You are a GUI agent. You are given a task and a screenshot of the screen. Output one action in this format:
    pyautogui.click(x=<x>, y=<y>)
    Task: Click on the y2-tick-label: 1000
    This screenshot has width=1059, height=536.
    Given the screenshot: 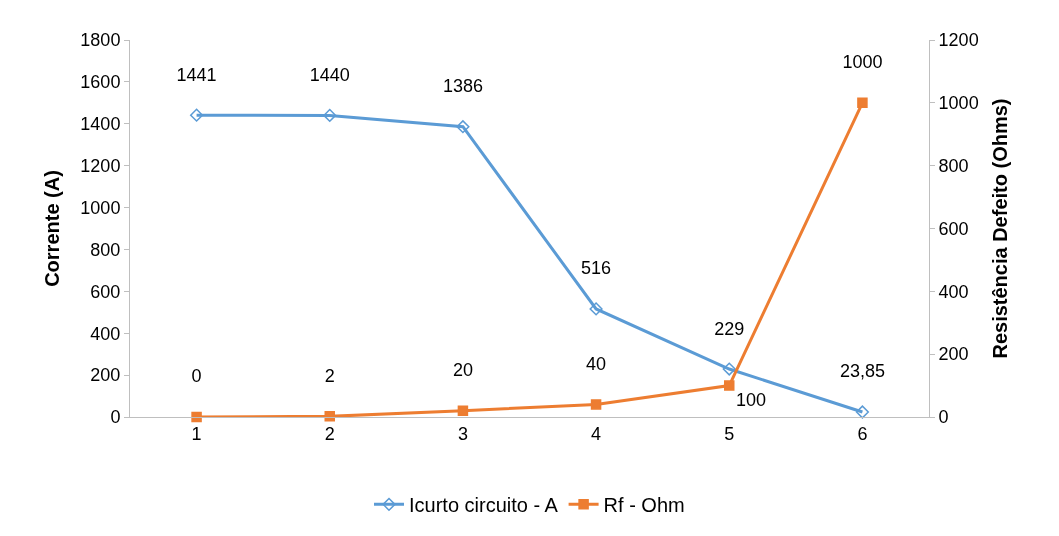 What is the action you would take?
    pyautogui.click(x=958, y=103)
    